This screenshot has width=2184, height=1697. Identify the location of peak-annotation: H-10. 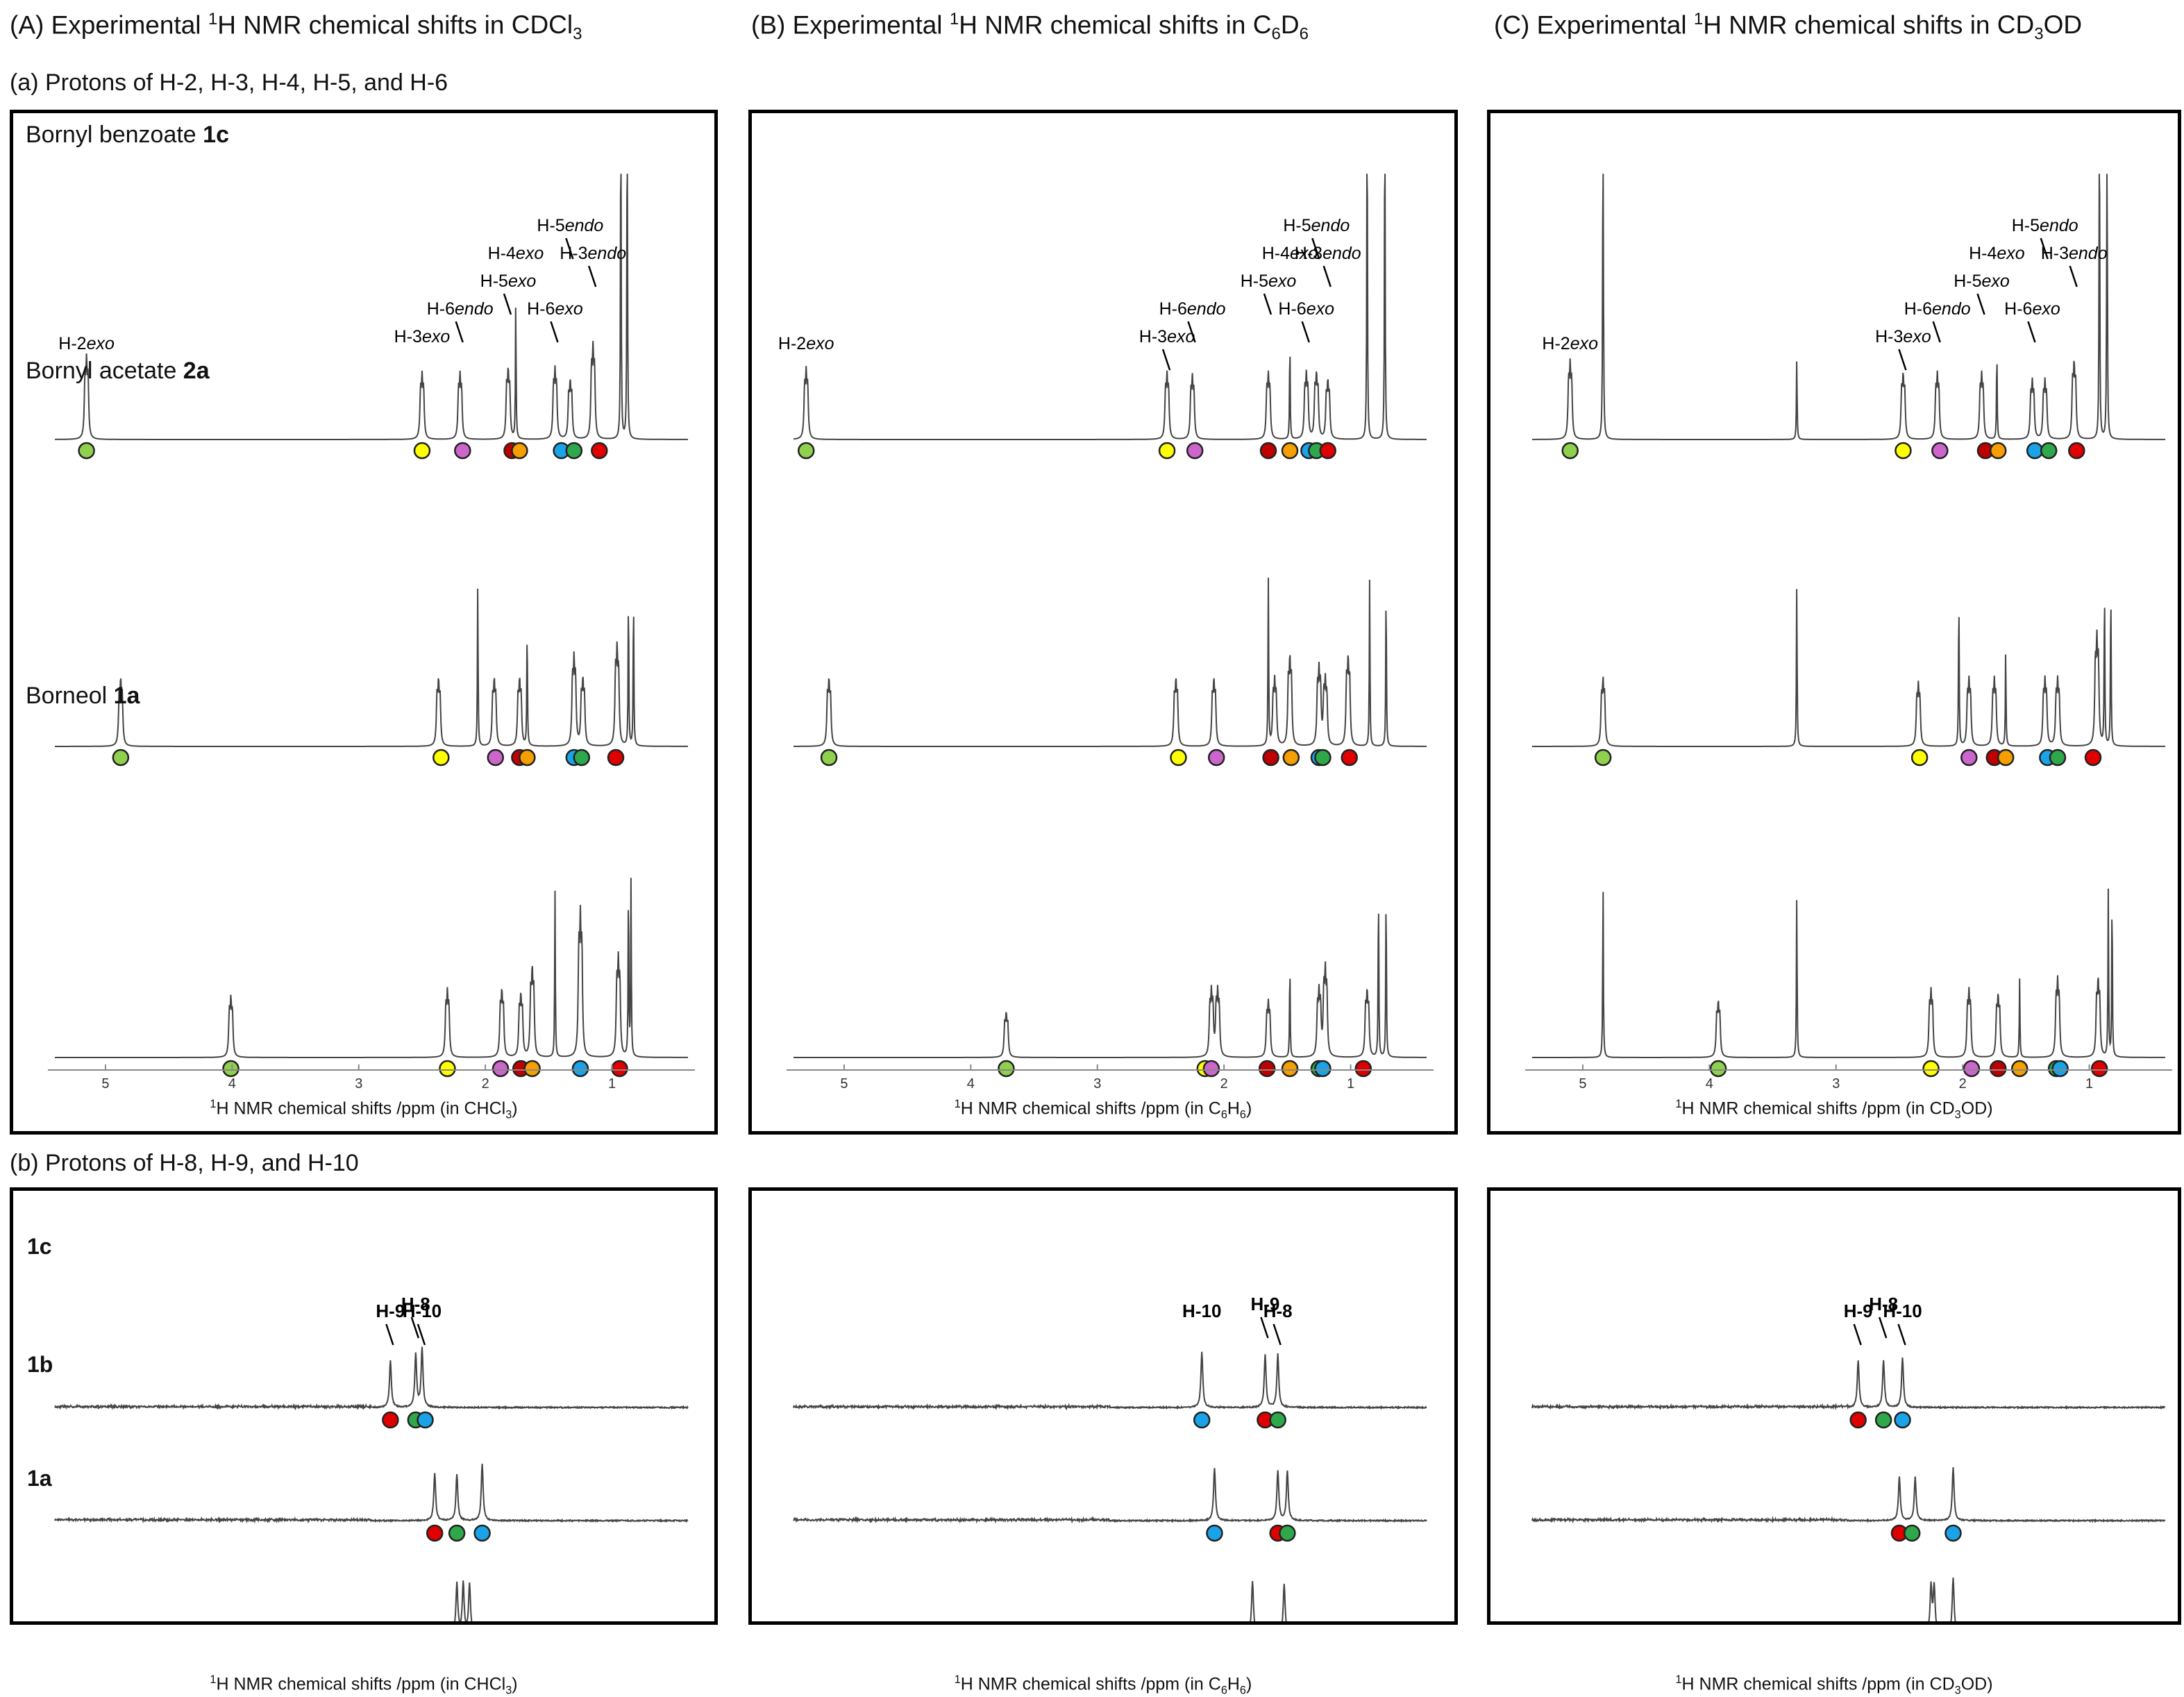
(1902, 1311).